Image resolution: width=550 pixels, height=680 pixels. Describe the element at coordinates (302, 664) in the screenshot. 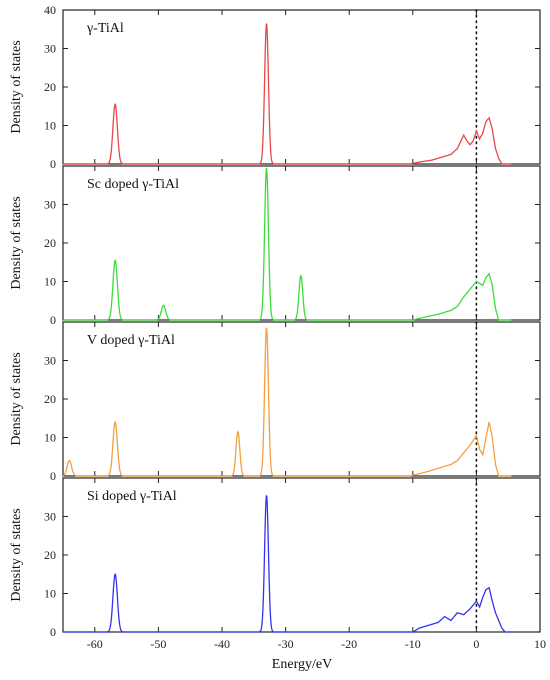

I see `x-axis-label: Energy/eV` at that location.